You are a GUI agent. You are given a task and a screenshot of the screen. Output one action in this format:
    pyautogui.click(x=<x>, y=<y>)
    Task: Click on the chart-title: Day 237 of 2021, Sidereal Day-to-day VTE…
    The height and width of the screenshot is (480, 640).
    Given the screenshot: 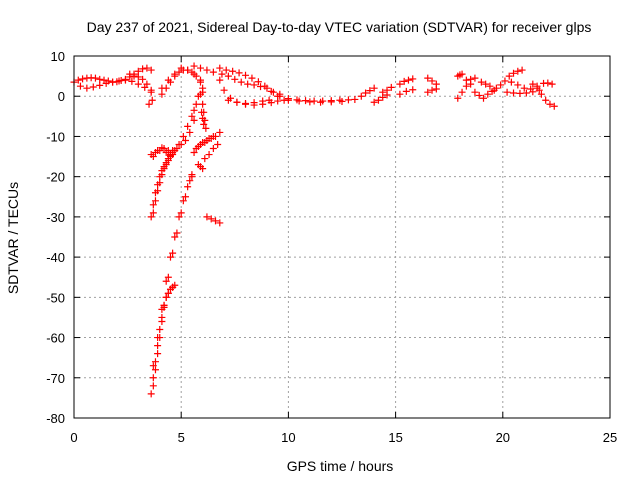 What is the action you would take?
    pyautogui.click(x=339, y=27)
    